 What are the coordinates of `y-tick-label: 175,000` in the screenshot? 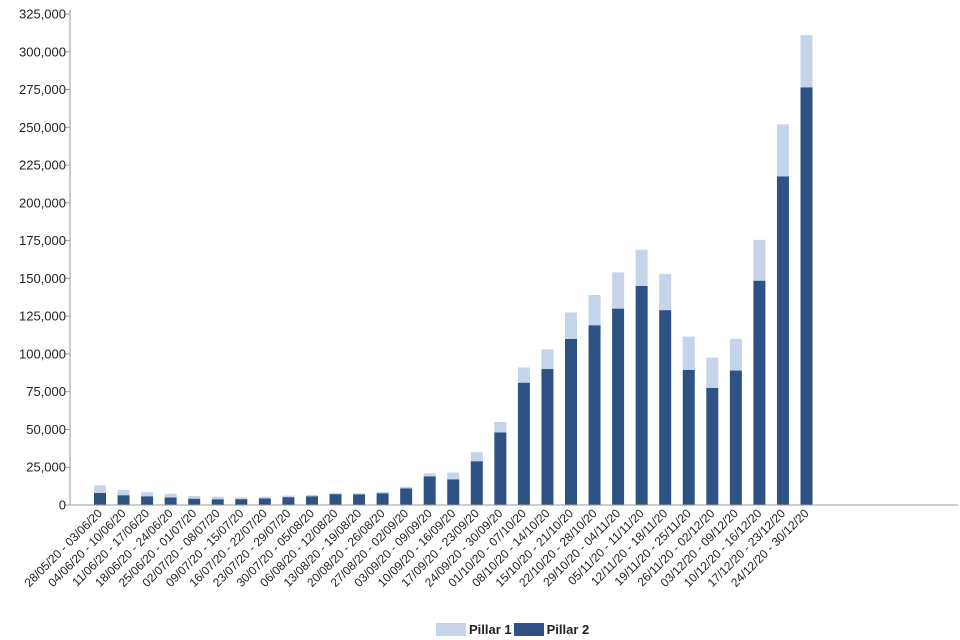 It's located at (42, 240).